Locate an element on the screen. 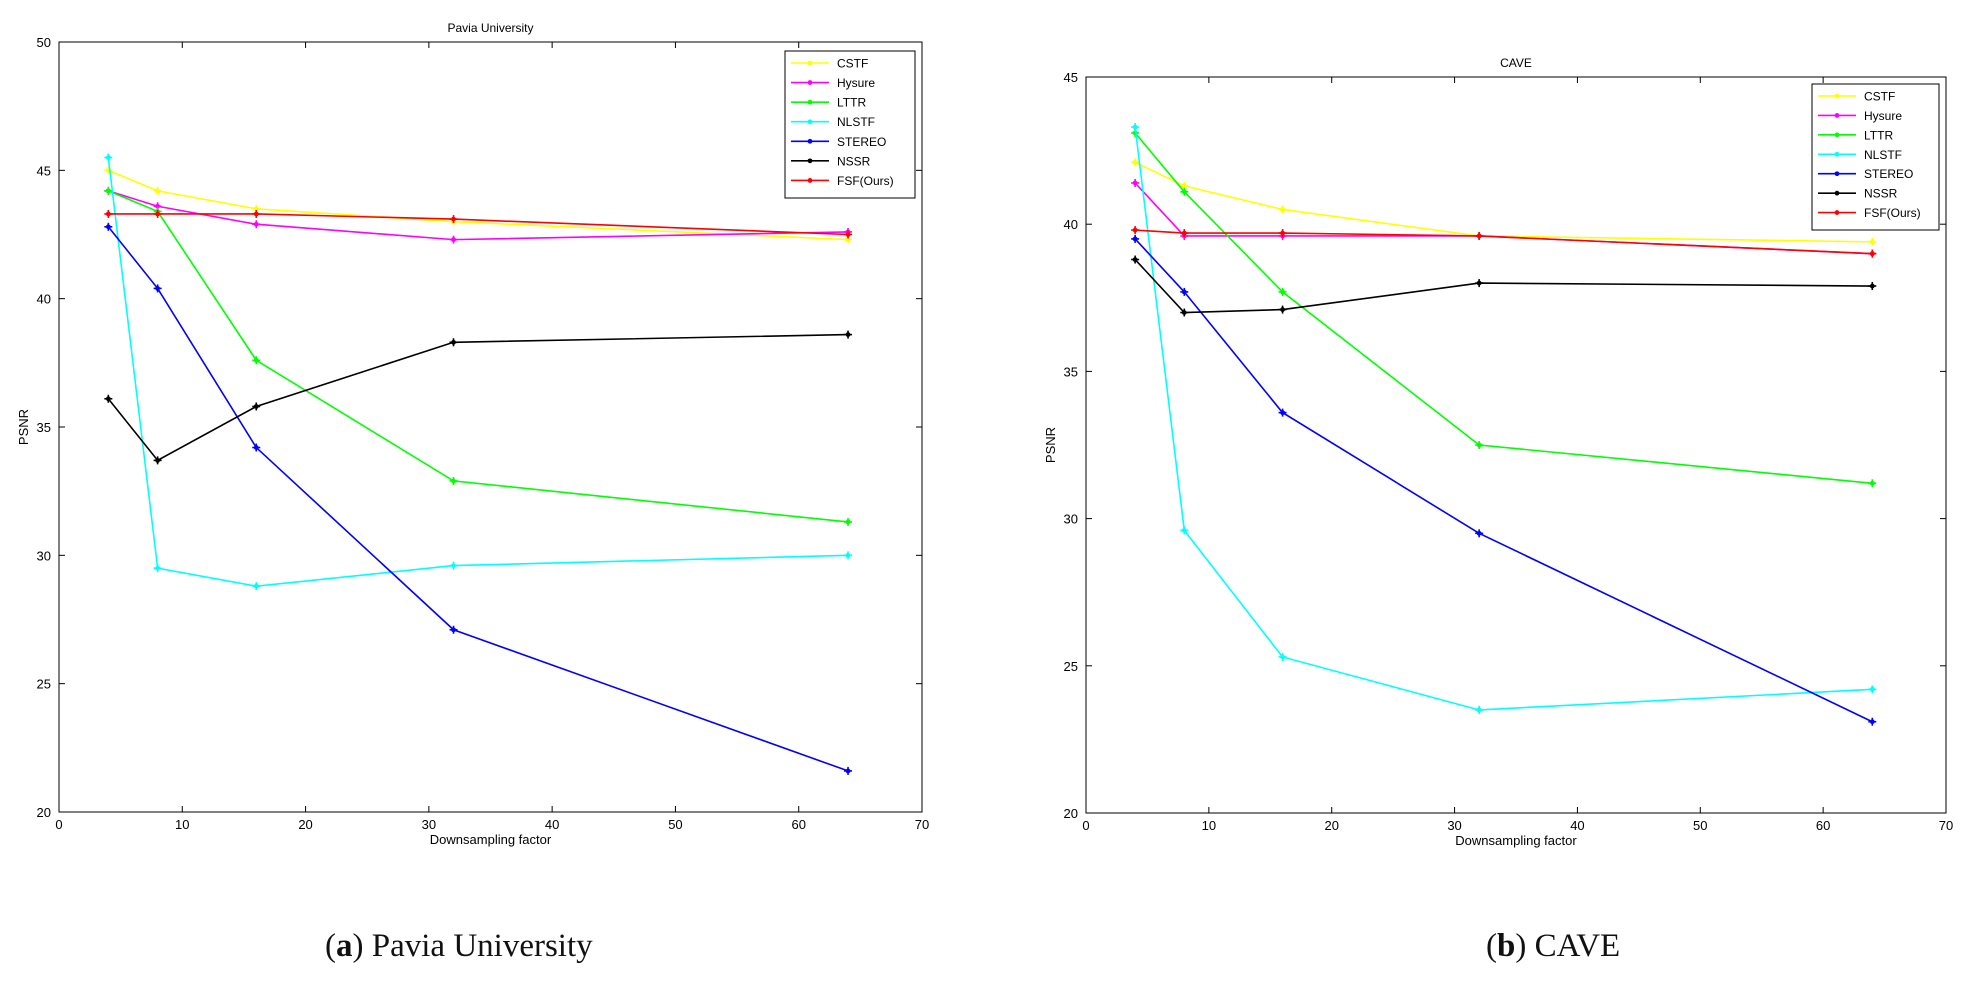 The height and width of the screenshot is (986, 1973). legend-label: NLSTF is located at coordinates (1883, 155).